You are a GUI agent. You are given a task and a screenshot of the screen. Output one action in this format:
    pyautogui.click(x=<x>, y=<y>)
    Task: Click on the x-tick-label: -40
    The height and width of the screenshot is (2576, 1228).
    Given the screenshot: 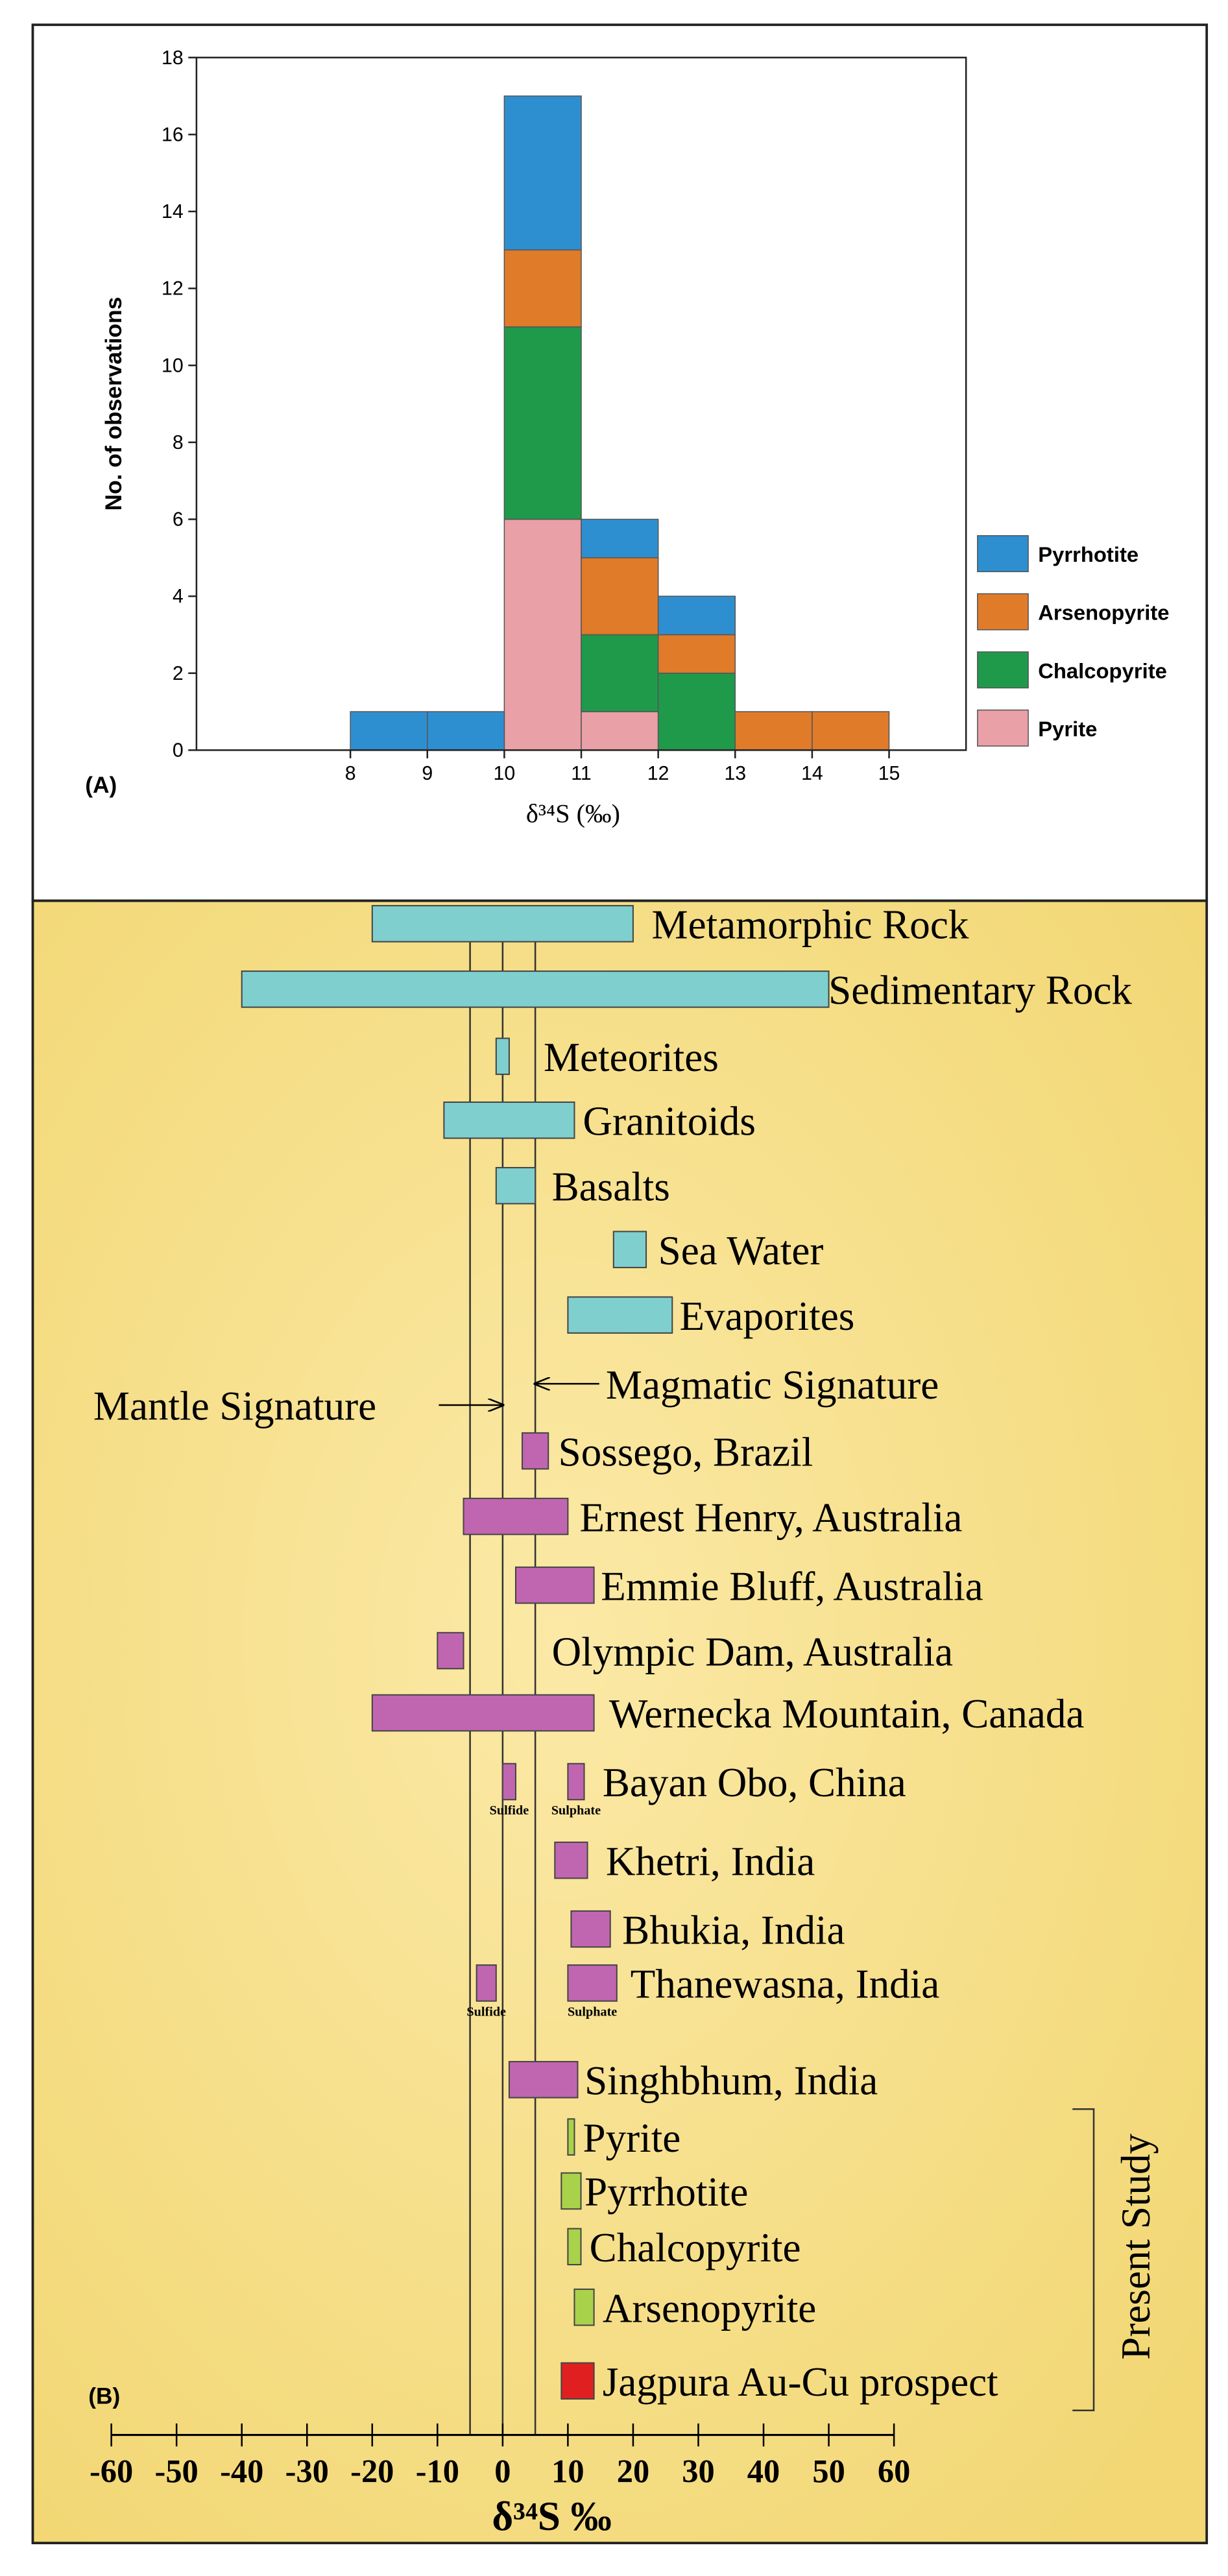 What is the action you would take?
    pyautogui.click(x=241, y=2471)
    